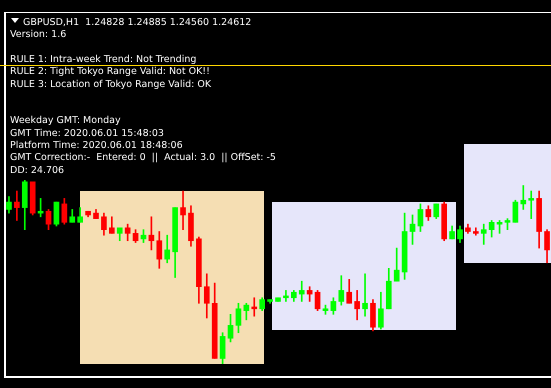 The width and height of the screenshot is (551, 388). What do you see at coordinates (87, 133) in the screenshot?
I see `text: GMT Time: 2020.06.01 15:48:03` at bounding box center [87, 133].